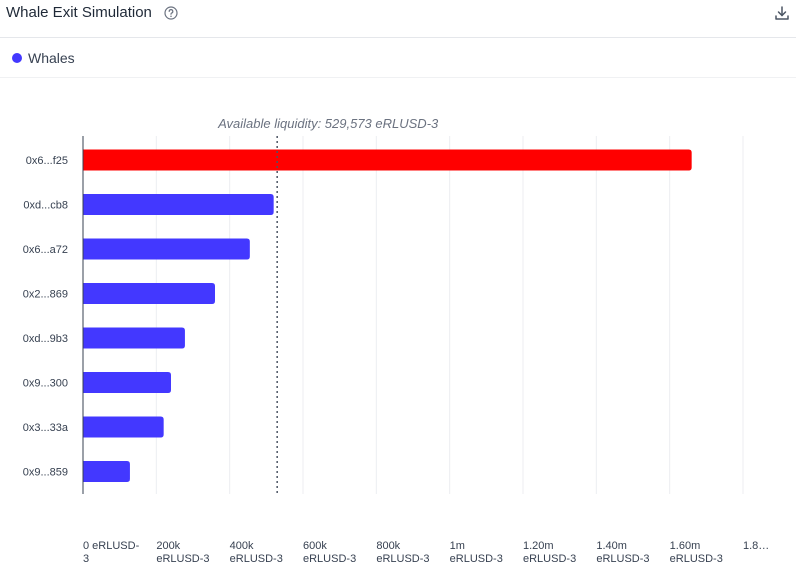 The width and height of the screenshot is (796, 581). I want to click on x-tick-label: 1.40m eRLUSD-3, so click(622, 552).